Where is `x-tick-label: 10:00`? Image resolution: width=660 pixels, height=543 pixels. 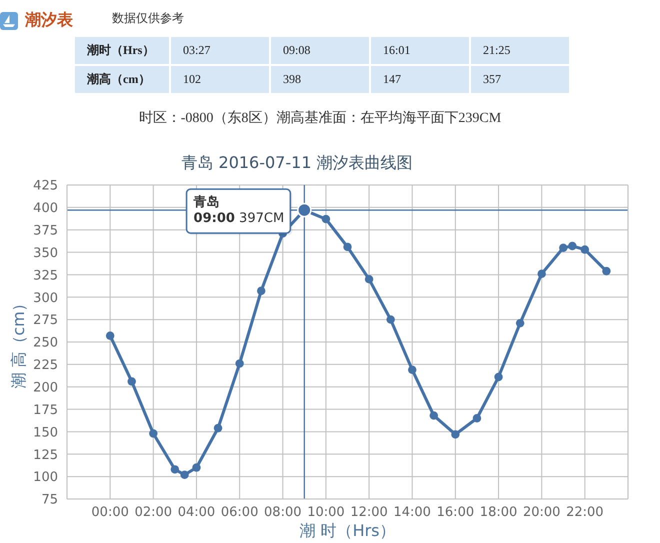
x-tick-label: 10:00 is located at coordinates (326, 512).